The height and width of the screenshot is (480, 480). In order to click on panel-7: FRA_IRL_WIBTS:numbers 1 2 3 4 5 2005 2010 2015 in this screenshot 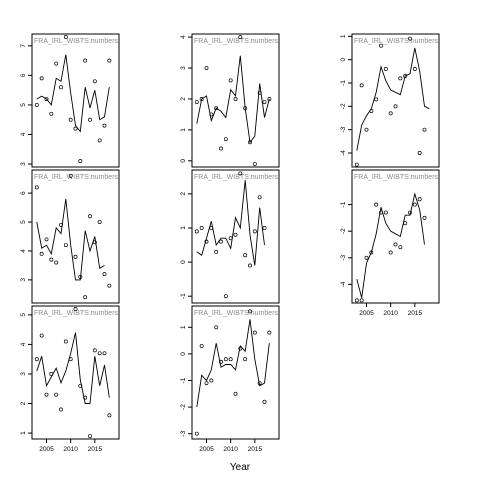, I will do `click(70, 379)`.